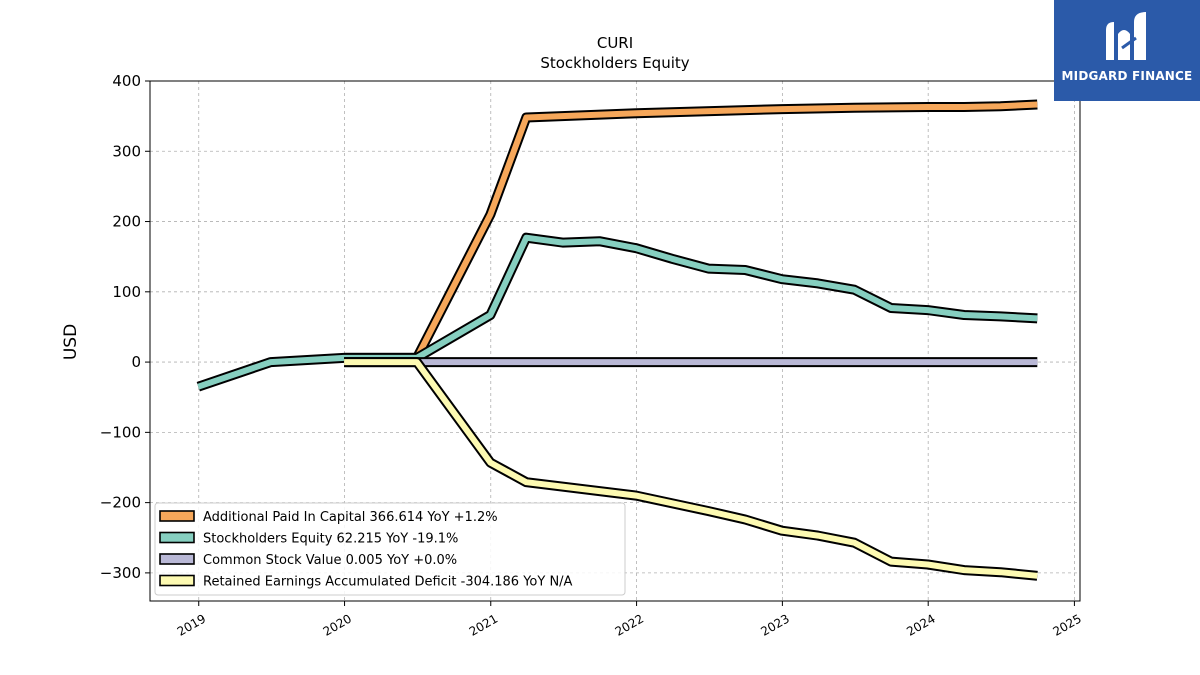 This screenshot has height=675, width=1200. Describe the element at coordinates (615, 43) in the screenshot. I see `chart-title: CURI` at that location.